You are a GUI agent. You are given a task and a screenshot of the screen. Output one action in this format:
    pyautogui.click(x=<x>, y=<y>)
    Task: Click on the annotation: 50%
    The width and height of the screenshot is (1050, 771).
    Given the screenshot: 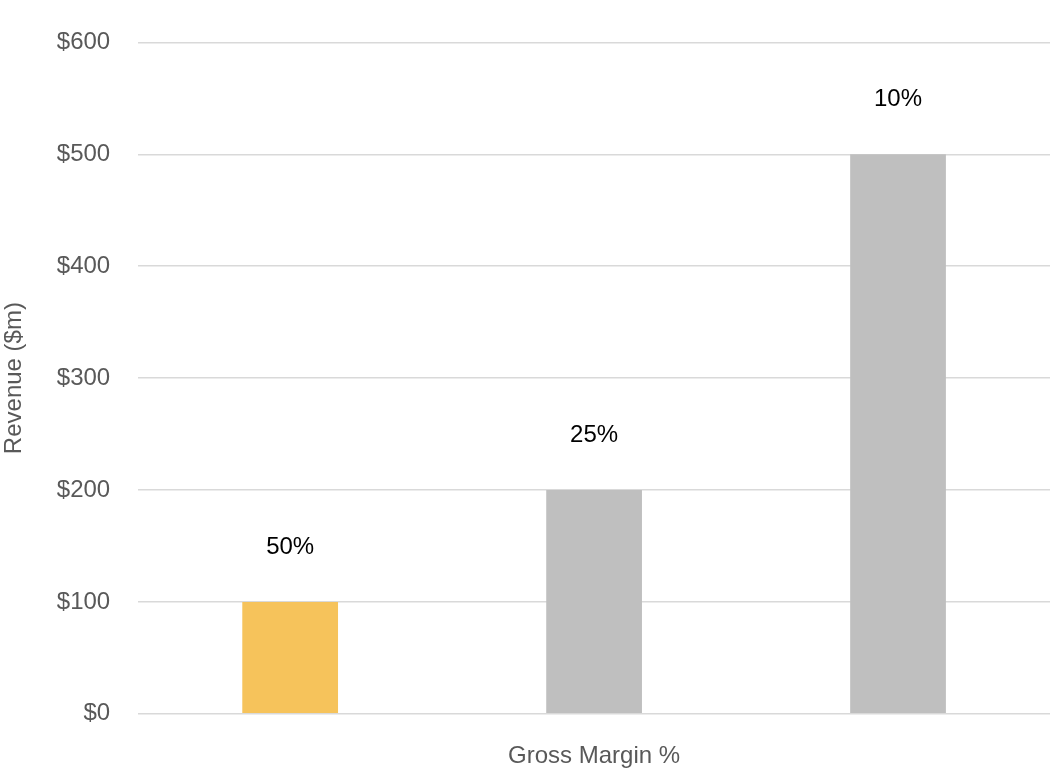 What is the action you would take?
    pyautogui.click(x=290, y=545)
    